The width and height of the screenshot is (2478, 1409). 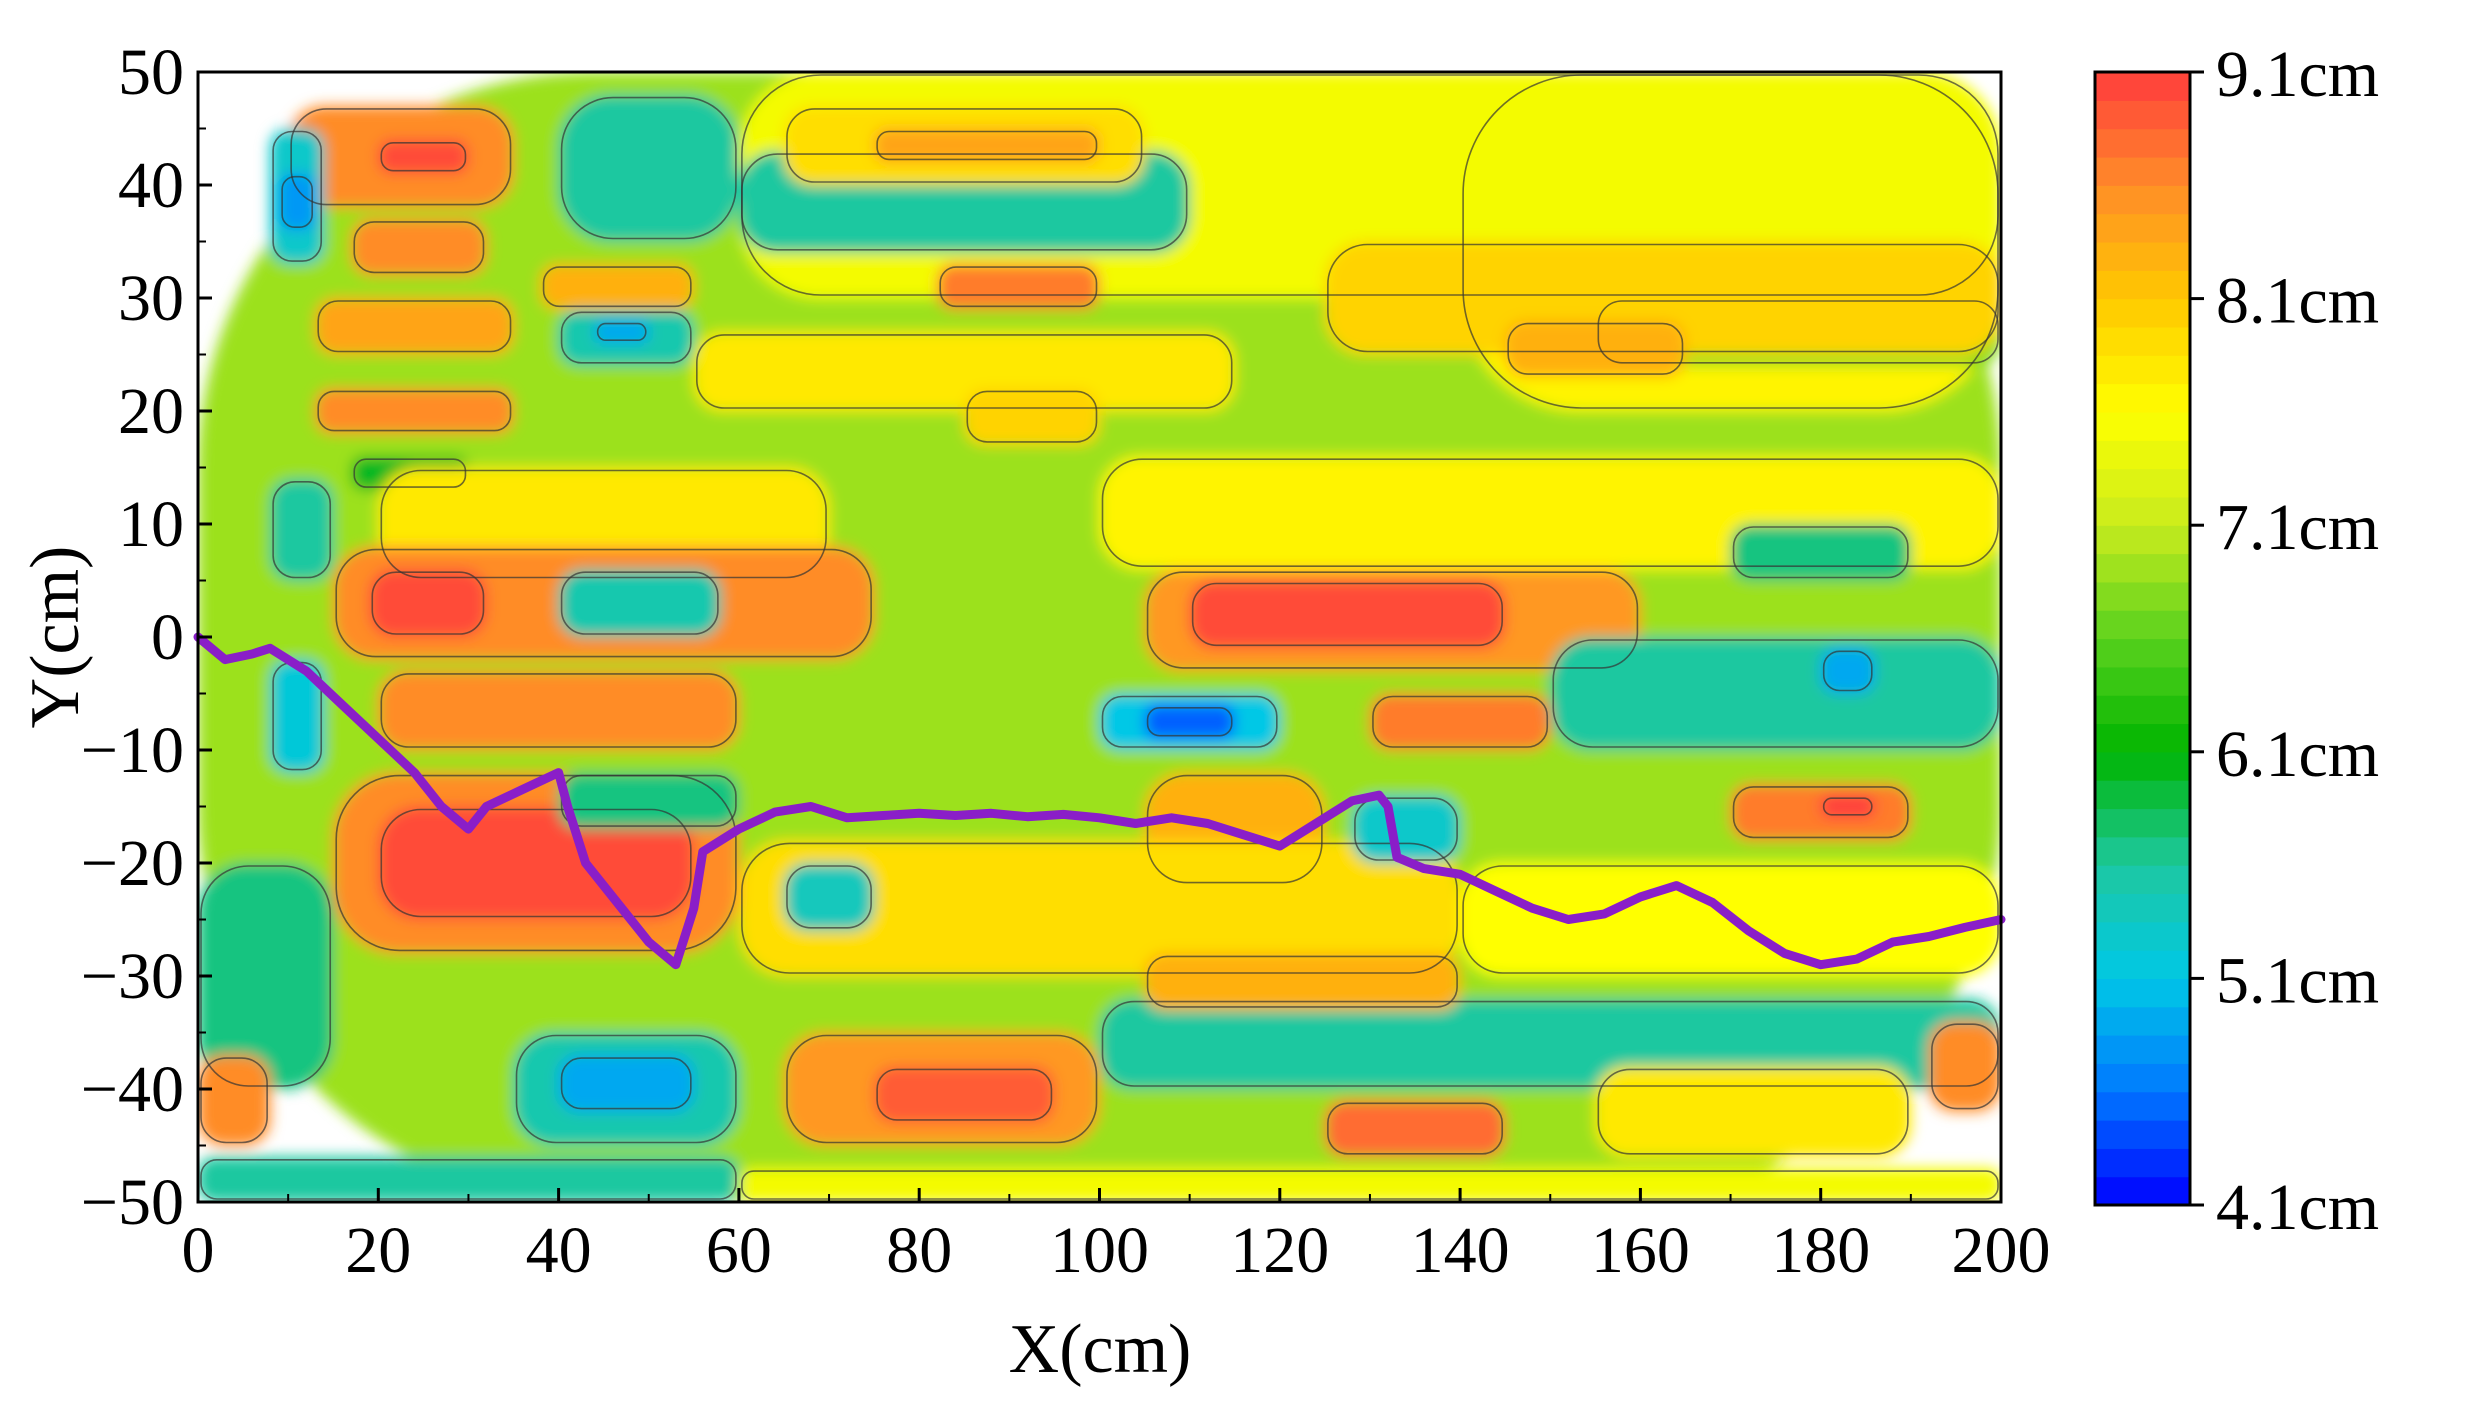 What do you see at coordinates (2297, 754) in the screenshot?
I see `colorbar-tick-label: 6.1cm` at bounding box center [2297, 754].